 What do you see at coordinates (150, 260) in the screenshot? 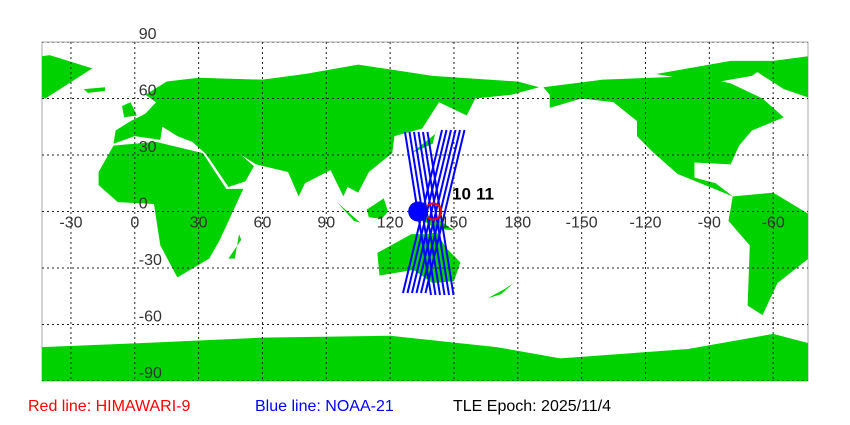
I see `lat-label: -30` at bounding box center [150, 260].